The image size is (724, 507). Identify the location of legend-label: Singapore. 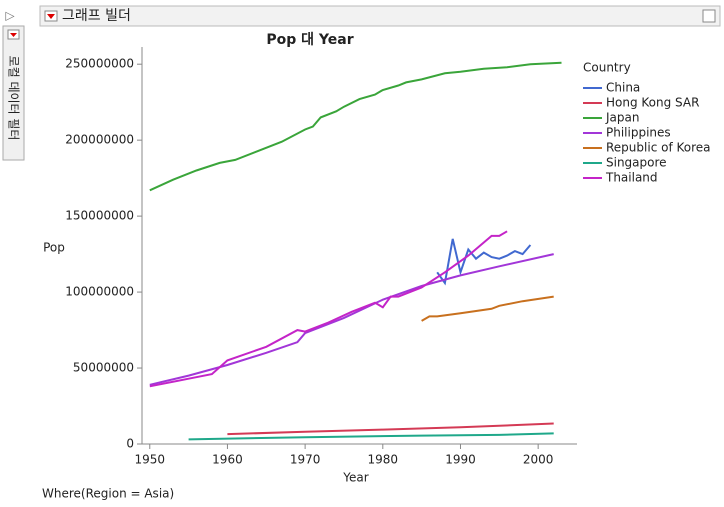
(636, 163).